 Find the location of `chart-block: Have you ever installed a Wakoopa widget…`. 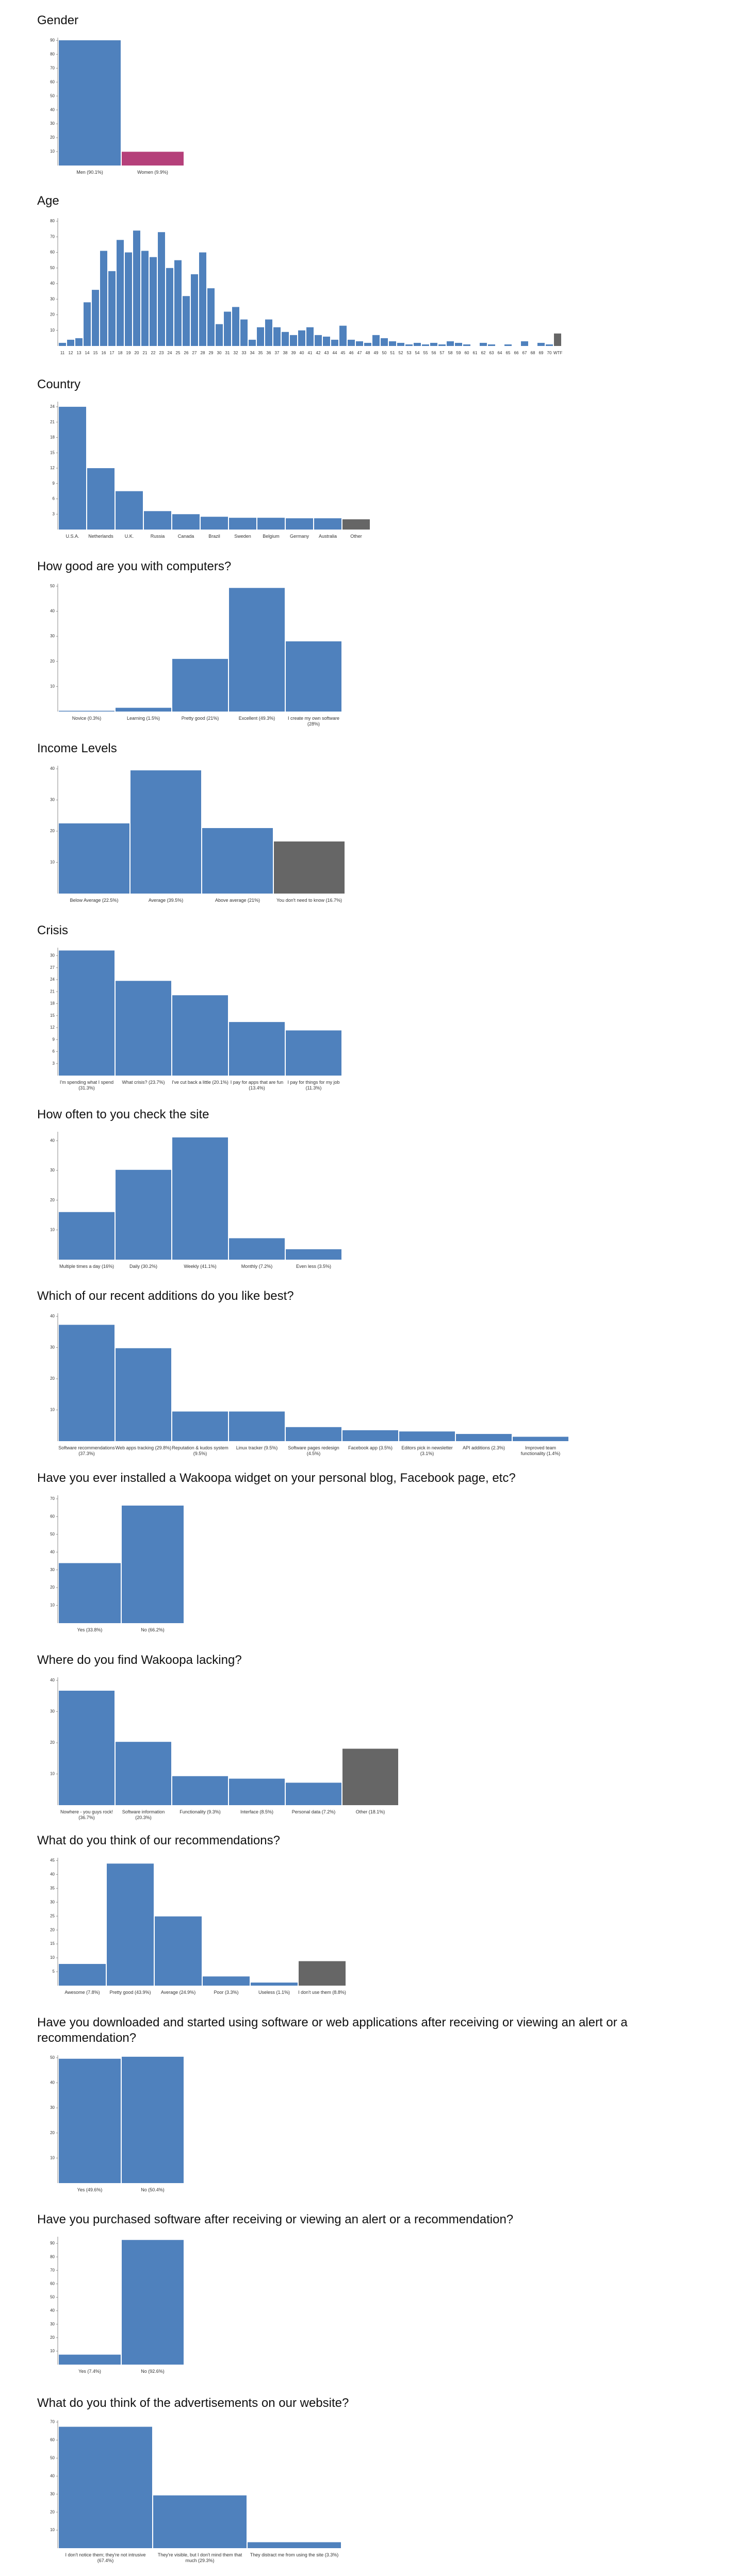

chart-block: Have you ever installed a Wakoopa widget… is located at coordinates (378, 1551).